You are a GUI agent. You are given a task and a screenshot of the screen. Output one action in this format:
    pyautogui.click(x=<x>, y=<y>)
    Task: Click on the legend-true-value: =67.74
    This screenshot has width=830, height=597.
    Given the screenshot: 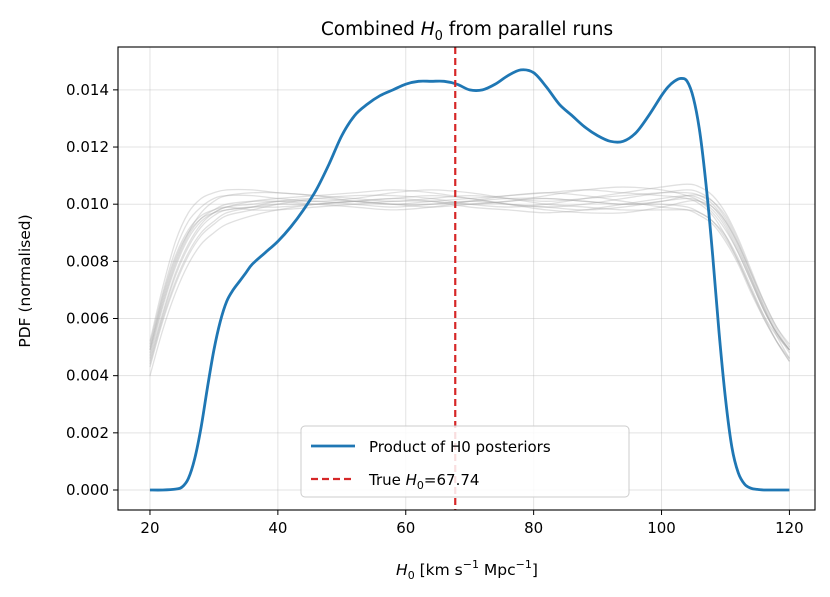 What is the action you would take?
    pyautogui.click(x=452, y=480)
    